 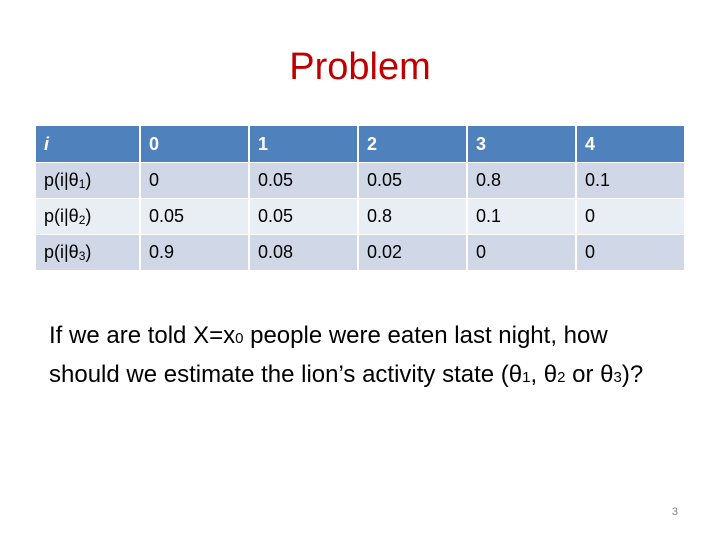 I want to click on question-part: If we are told X=x, so click(x=142, y=335).